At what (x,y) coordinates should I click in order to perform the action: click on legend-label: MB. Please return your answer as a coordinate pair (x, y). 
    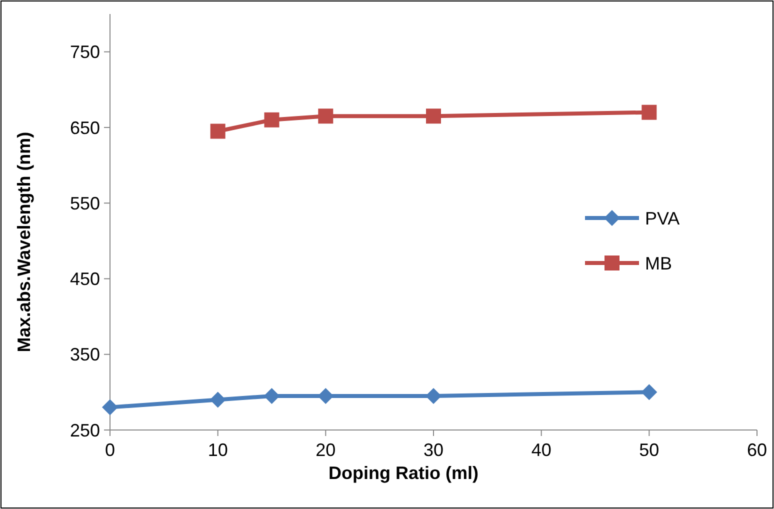
    Looking at the image, I should click on (658, 263).